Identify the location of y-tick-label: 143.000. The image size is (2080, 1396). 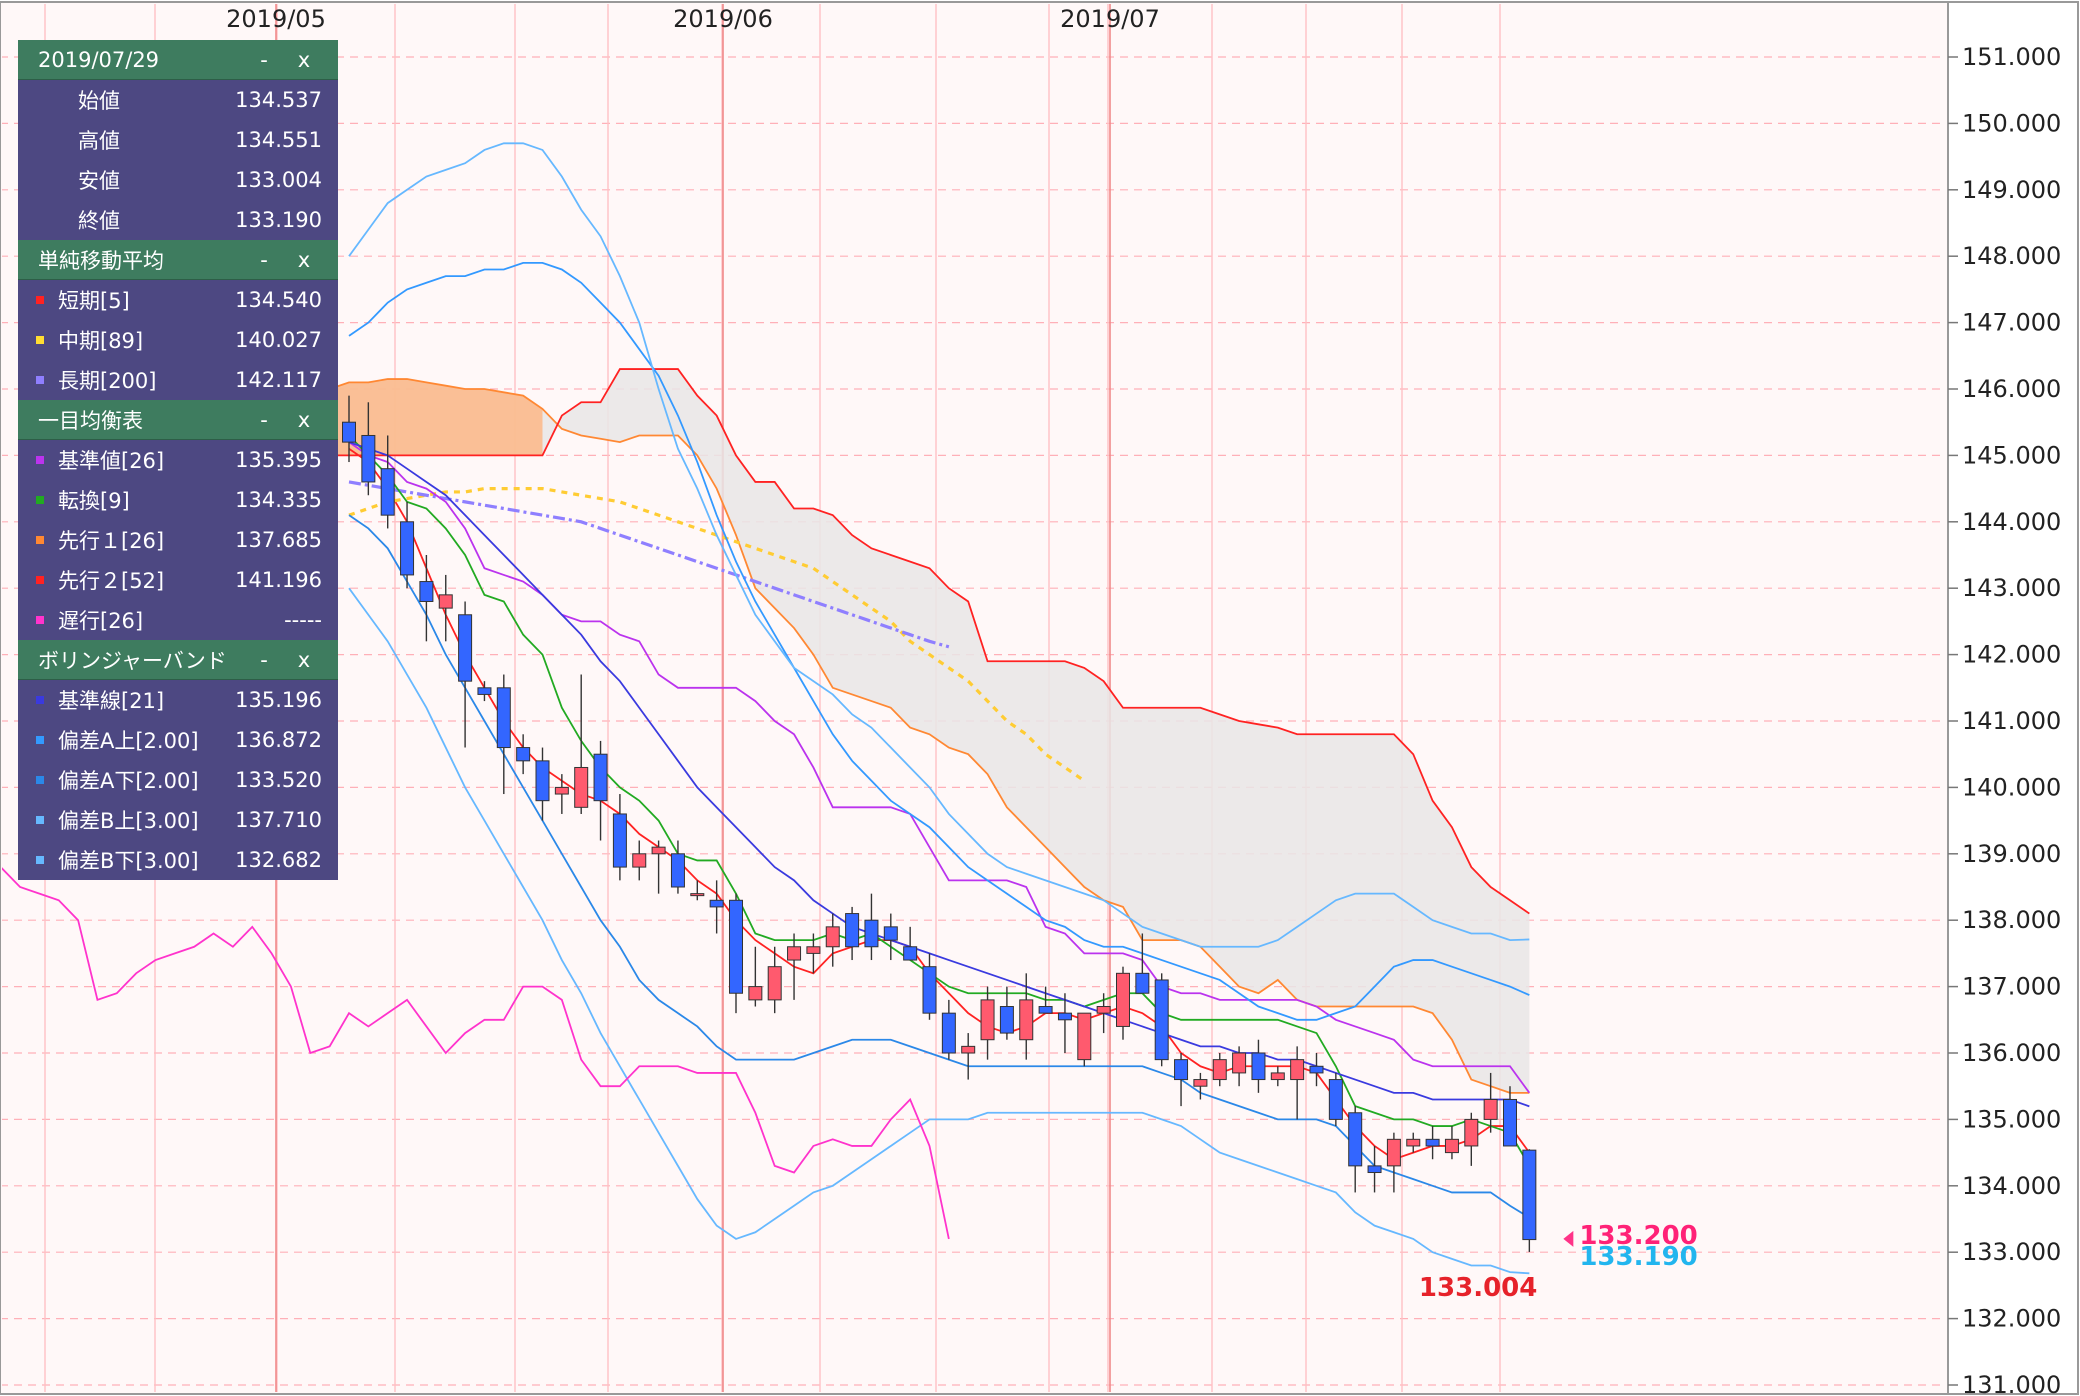
(2011, 588).